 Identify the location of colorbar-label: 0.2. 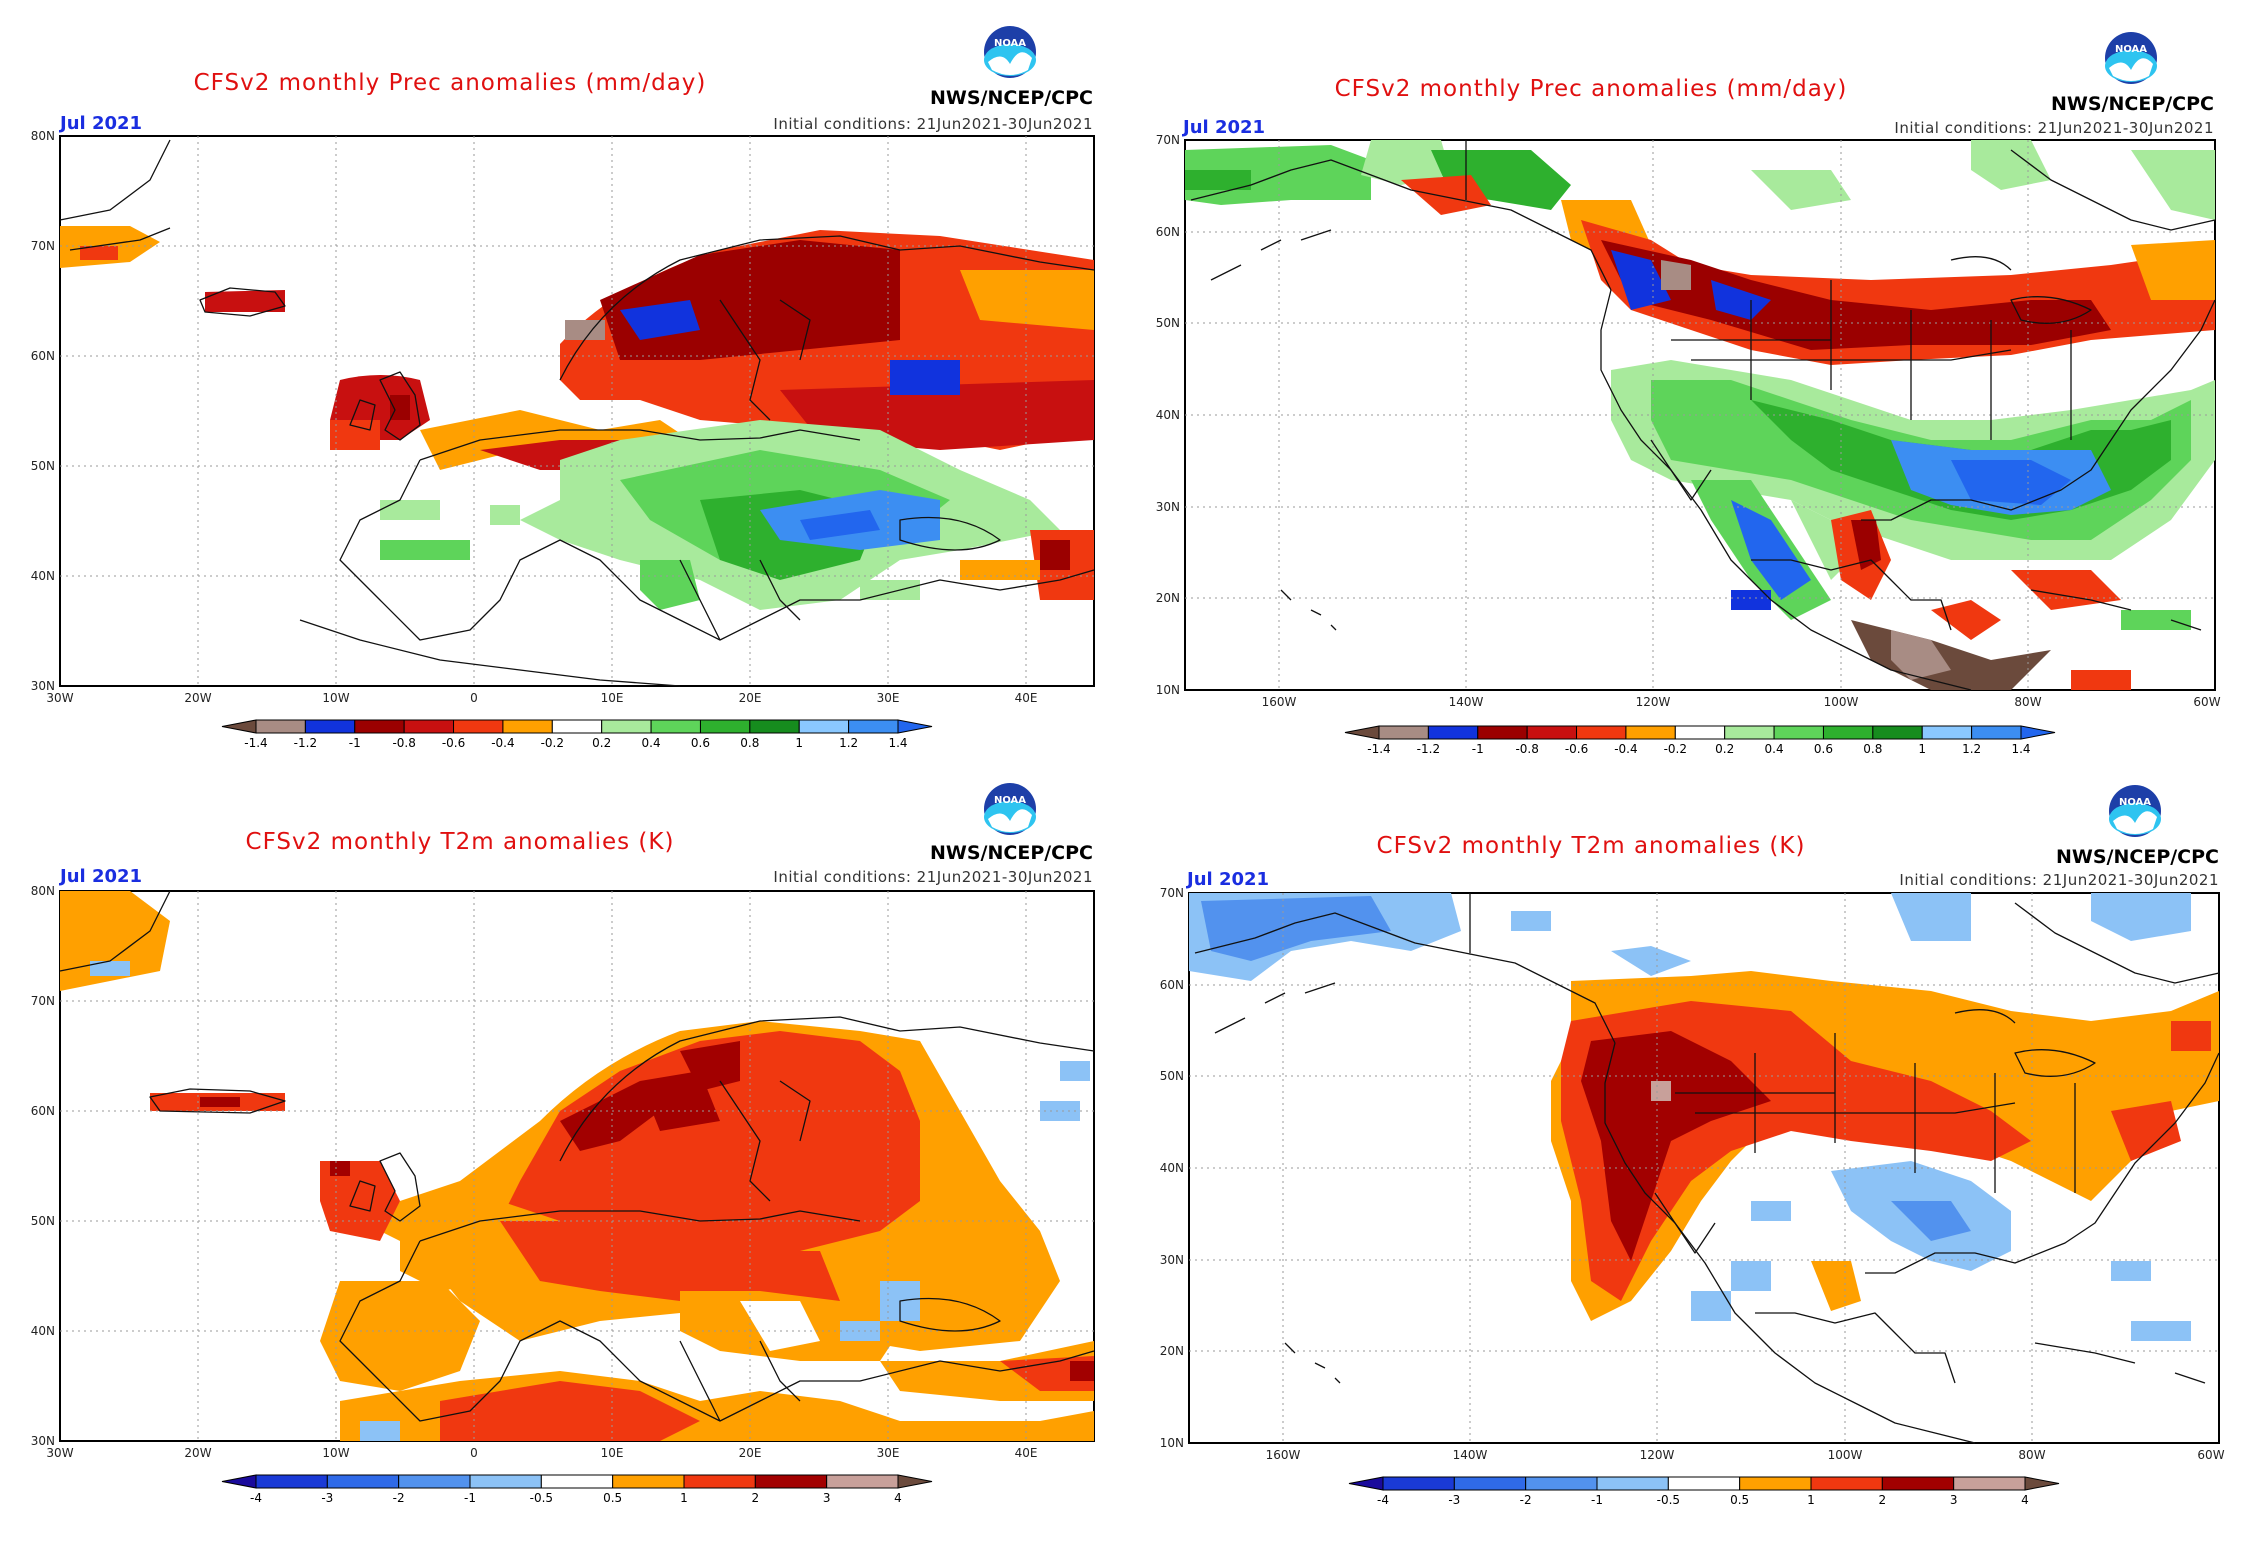
(1724, 749).